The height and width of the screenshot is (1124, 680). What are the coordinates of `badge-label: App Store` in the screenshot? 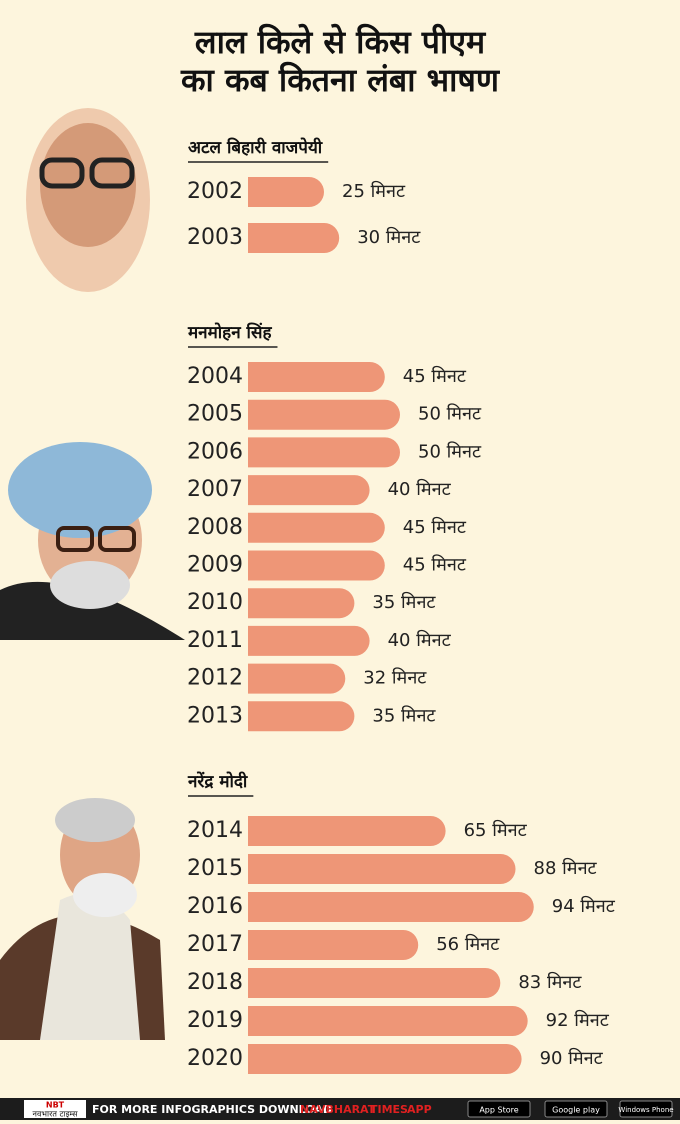 It's located at (498, 1110).